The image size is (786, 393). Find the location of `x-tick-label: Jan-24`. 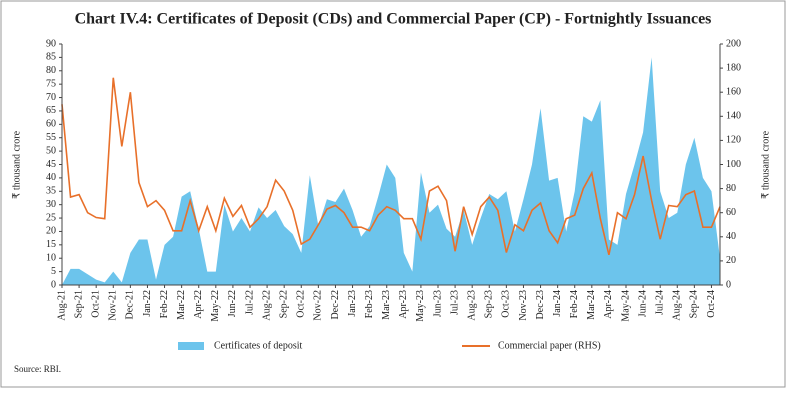

x-tick-label: Jan-24 is located at coordinates (557, 303).